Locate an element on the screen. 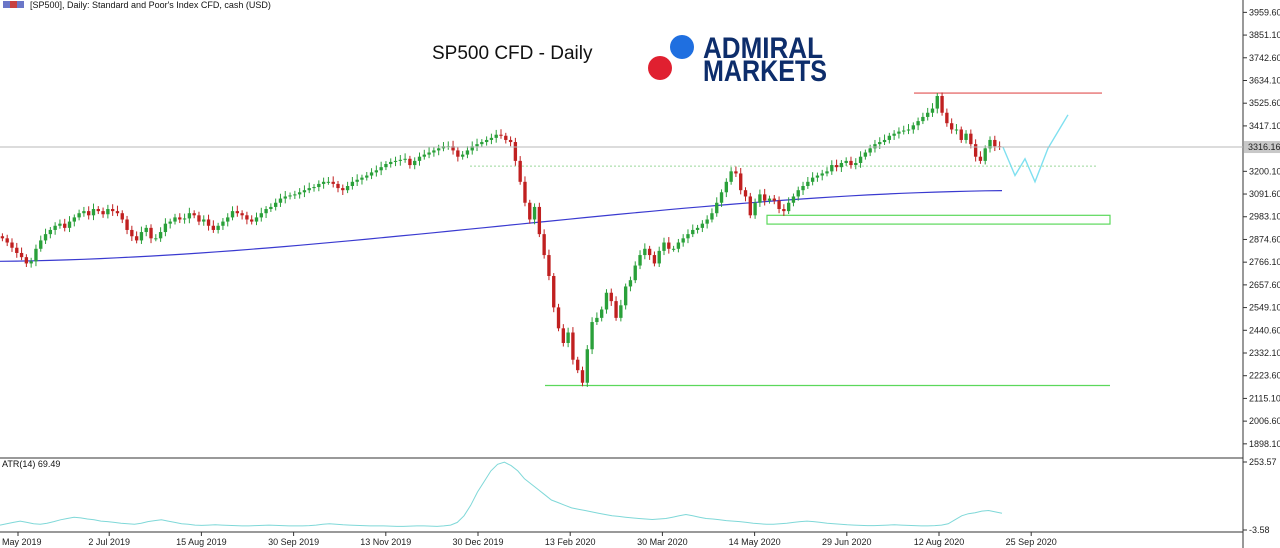 Image resolution: width=1280 pixels, height=548 pixels. forecast-layer is located at coordinates (1035, 149).